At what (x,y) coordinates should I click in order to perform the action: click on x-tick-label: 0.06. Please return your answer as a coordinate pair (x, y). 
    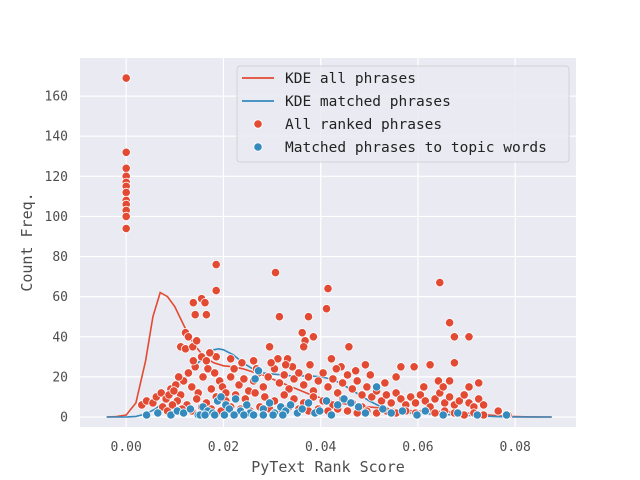
    Looking at the image, I should click on (417, 447).